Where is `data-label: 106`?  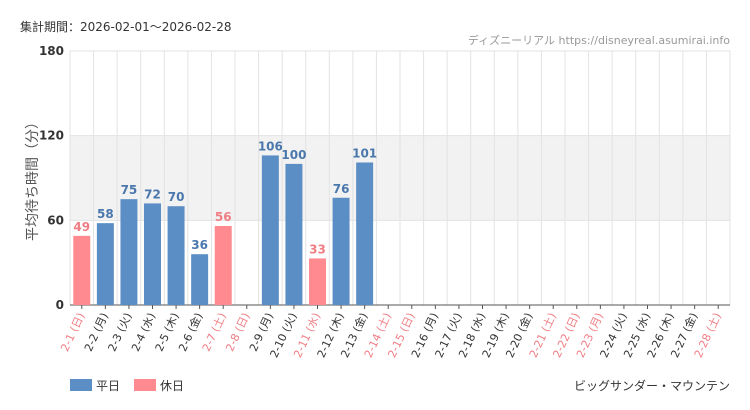
data-label: 106 is located at coordinates (270, 146).